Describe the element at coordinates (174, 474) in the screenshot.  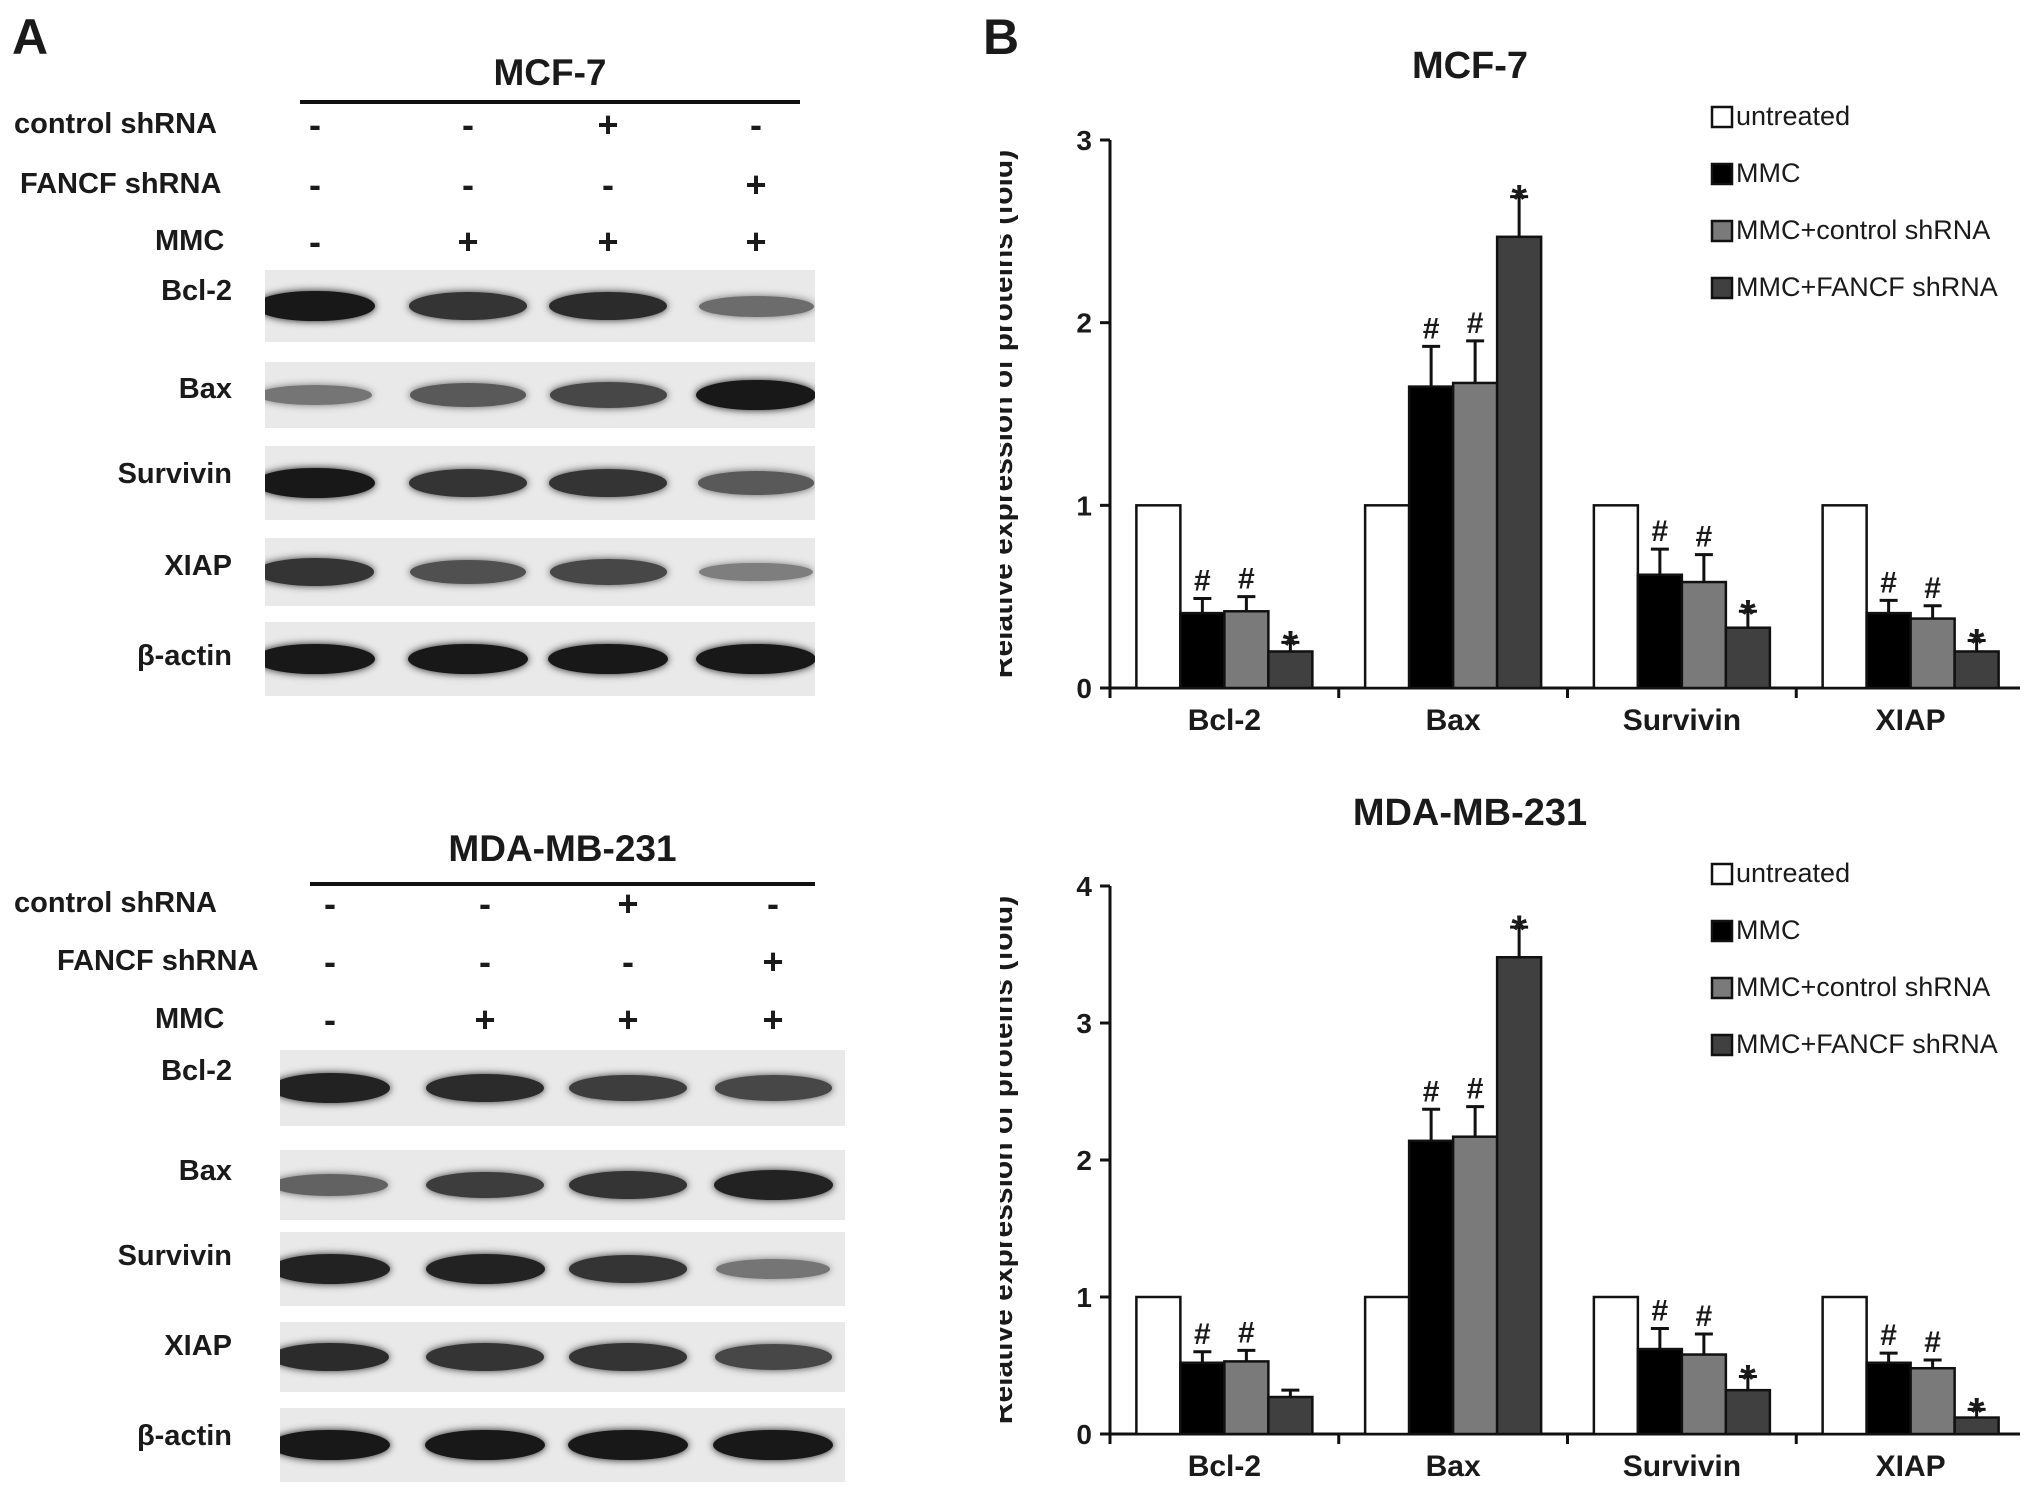
I see `protein-label: Survivin` at that location.